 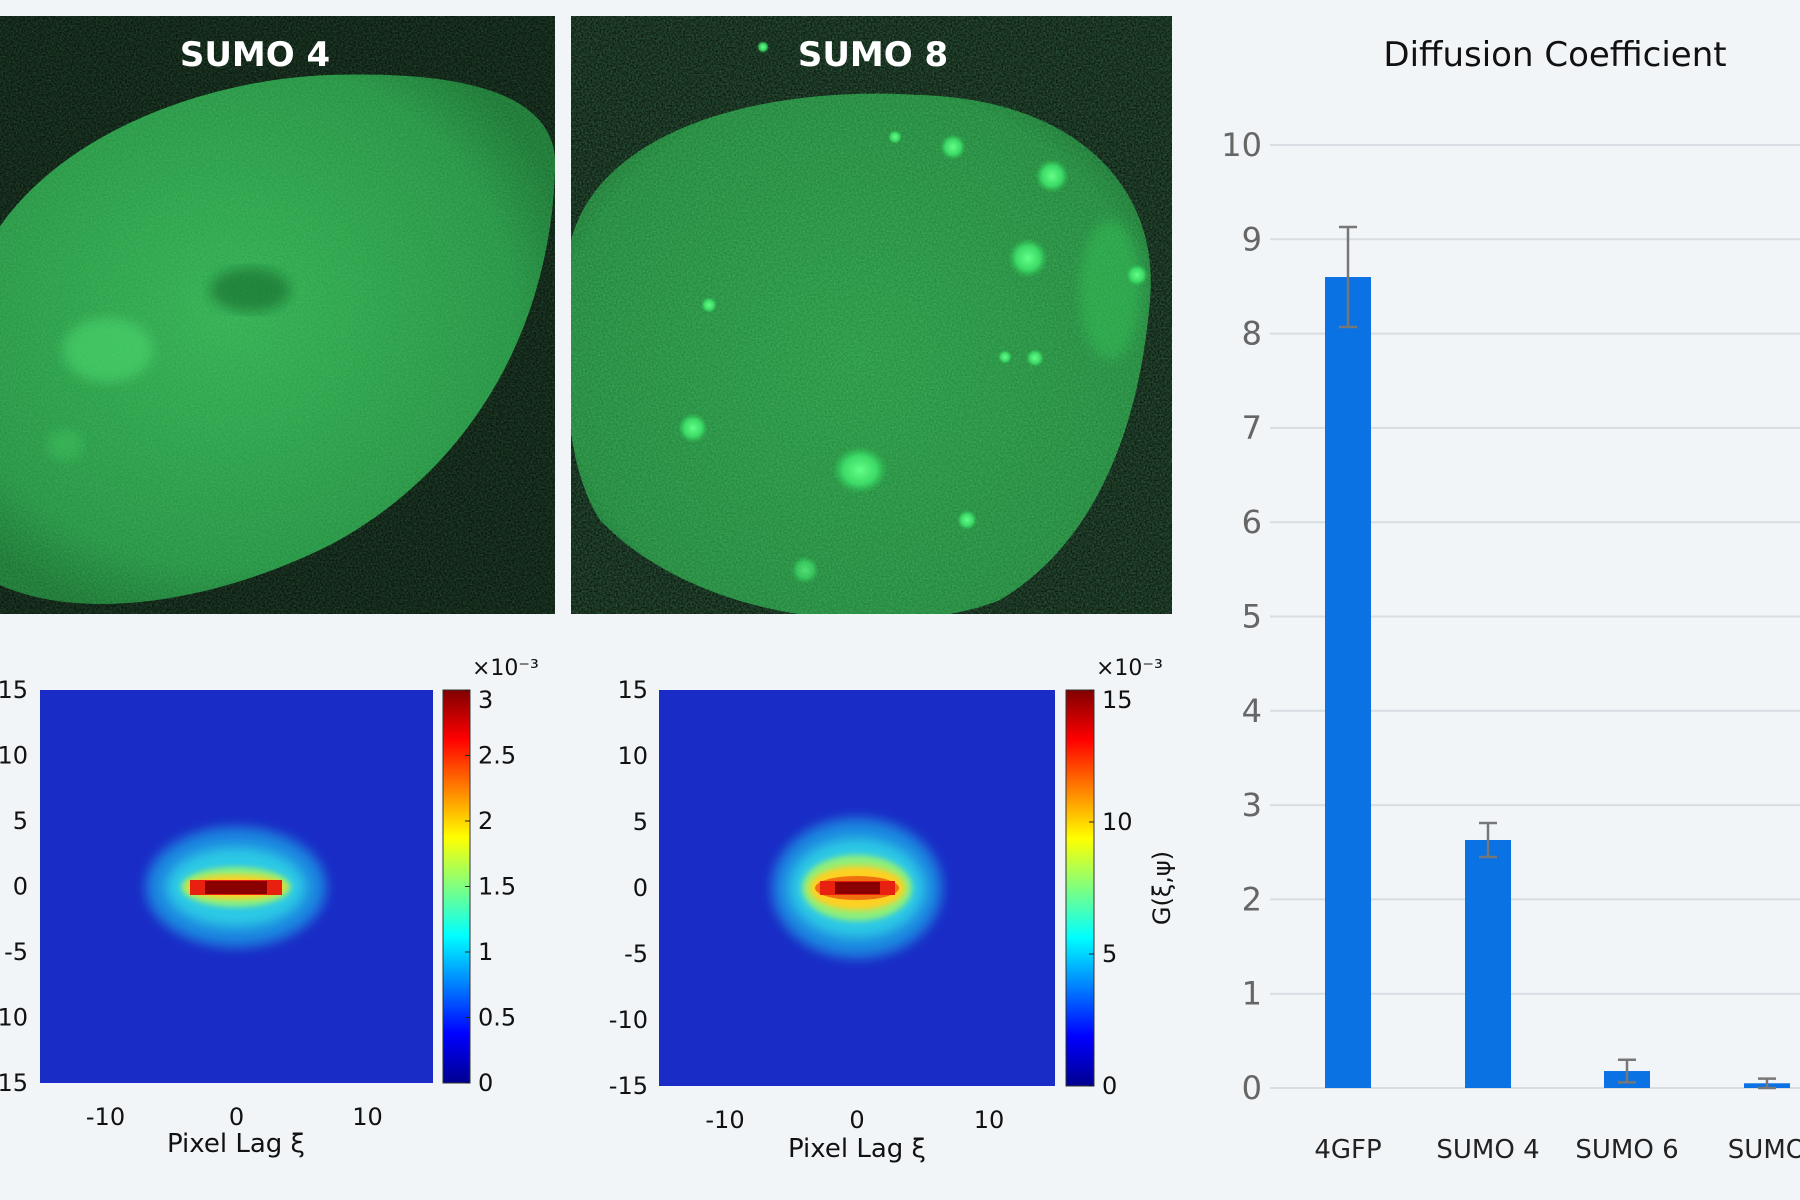 What do you see at coordinates (255, 55) in the screenshot?
I see `micrograph-title: SUMO 4` at bounding box center [255, 55].